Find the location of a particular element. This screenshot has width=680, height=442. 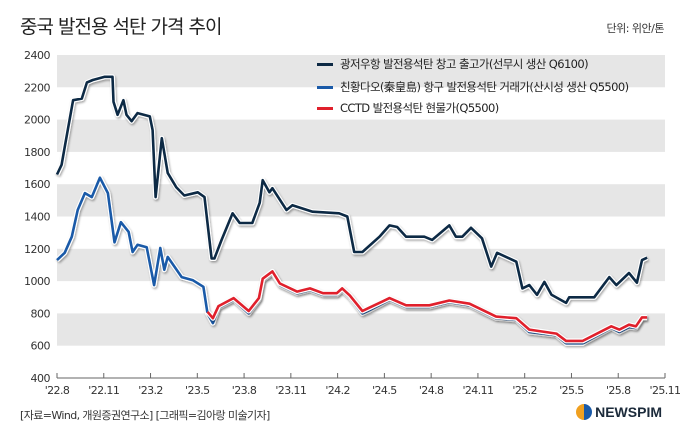

legend-item-guangzhou: 광저우항 발전용석탄 창고 출고가(선무시 생산 Q6100) is located at coordinates (453, 64).